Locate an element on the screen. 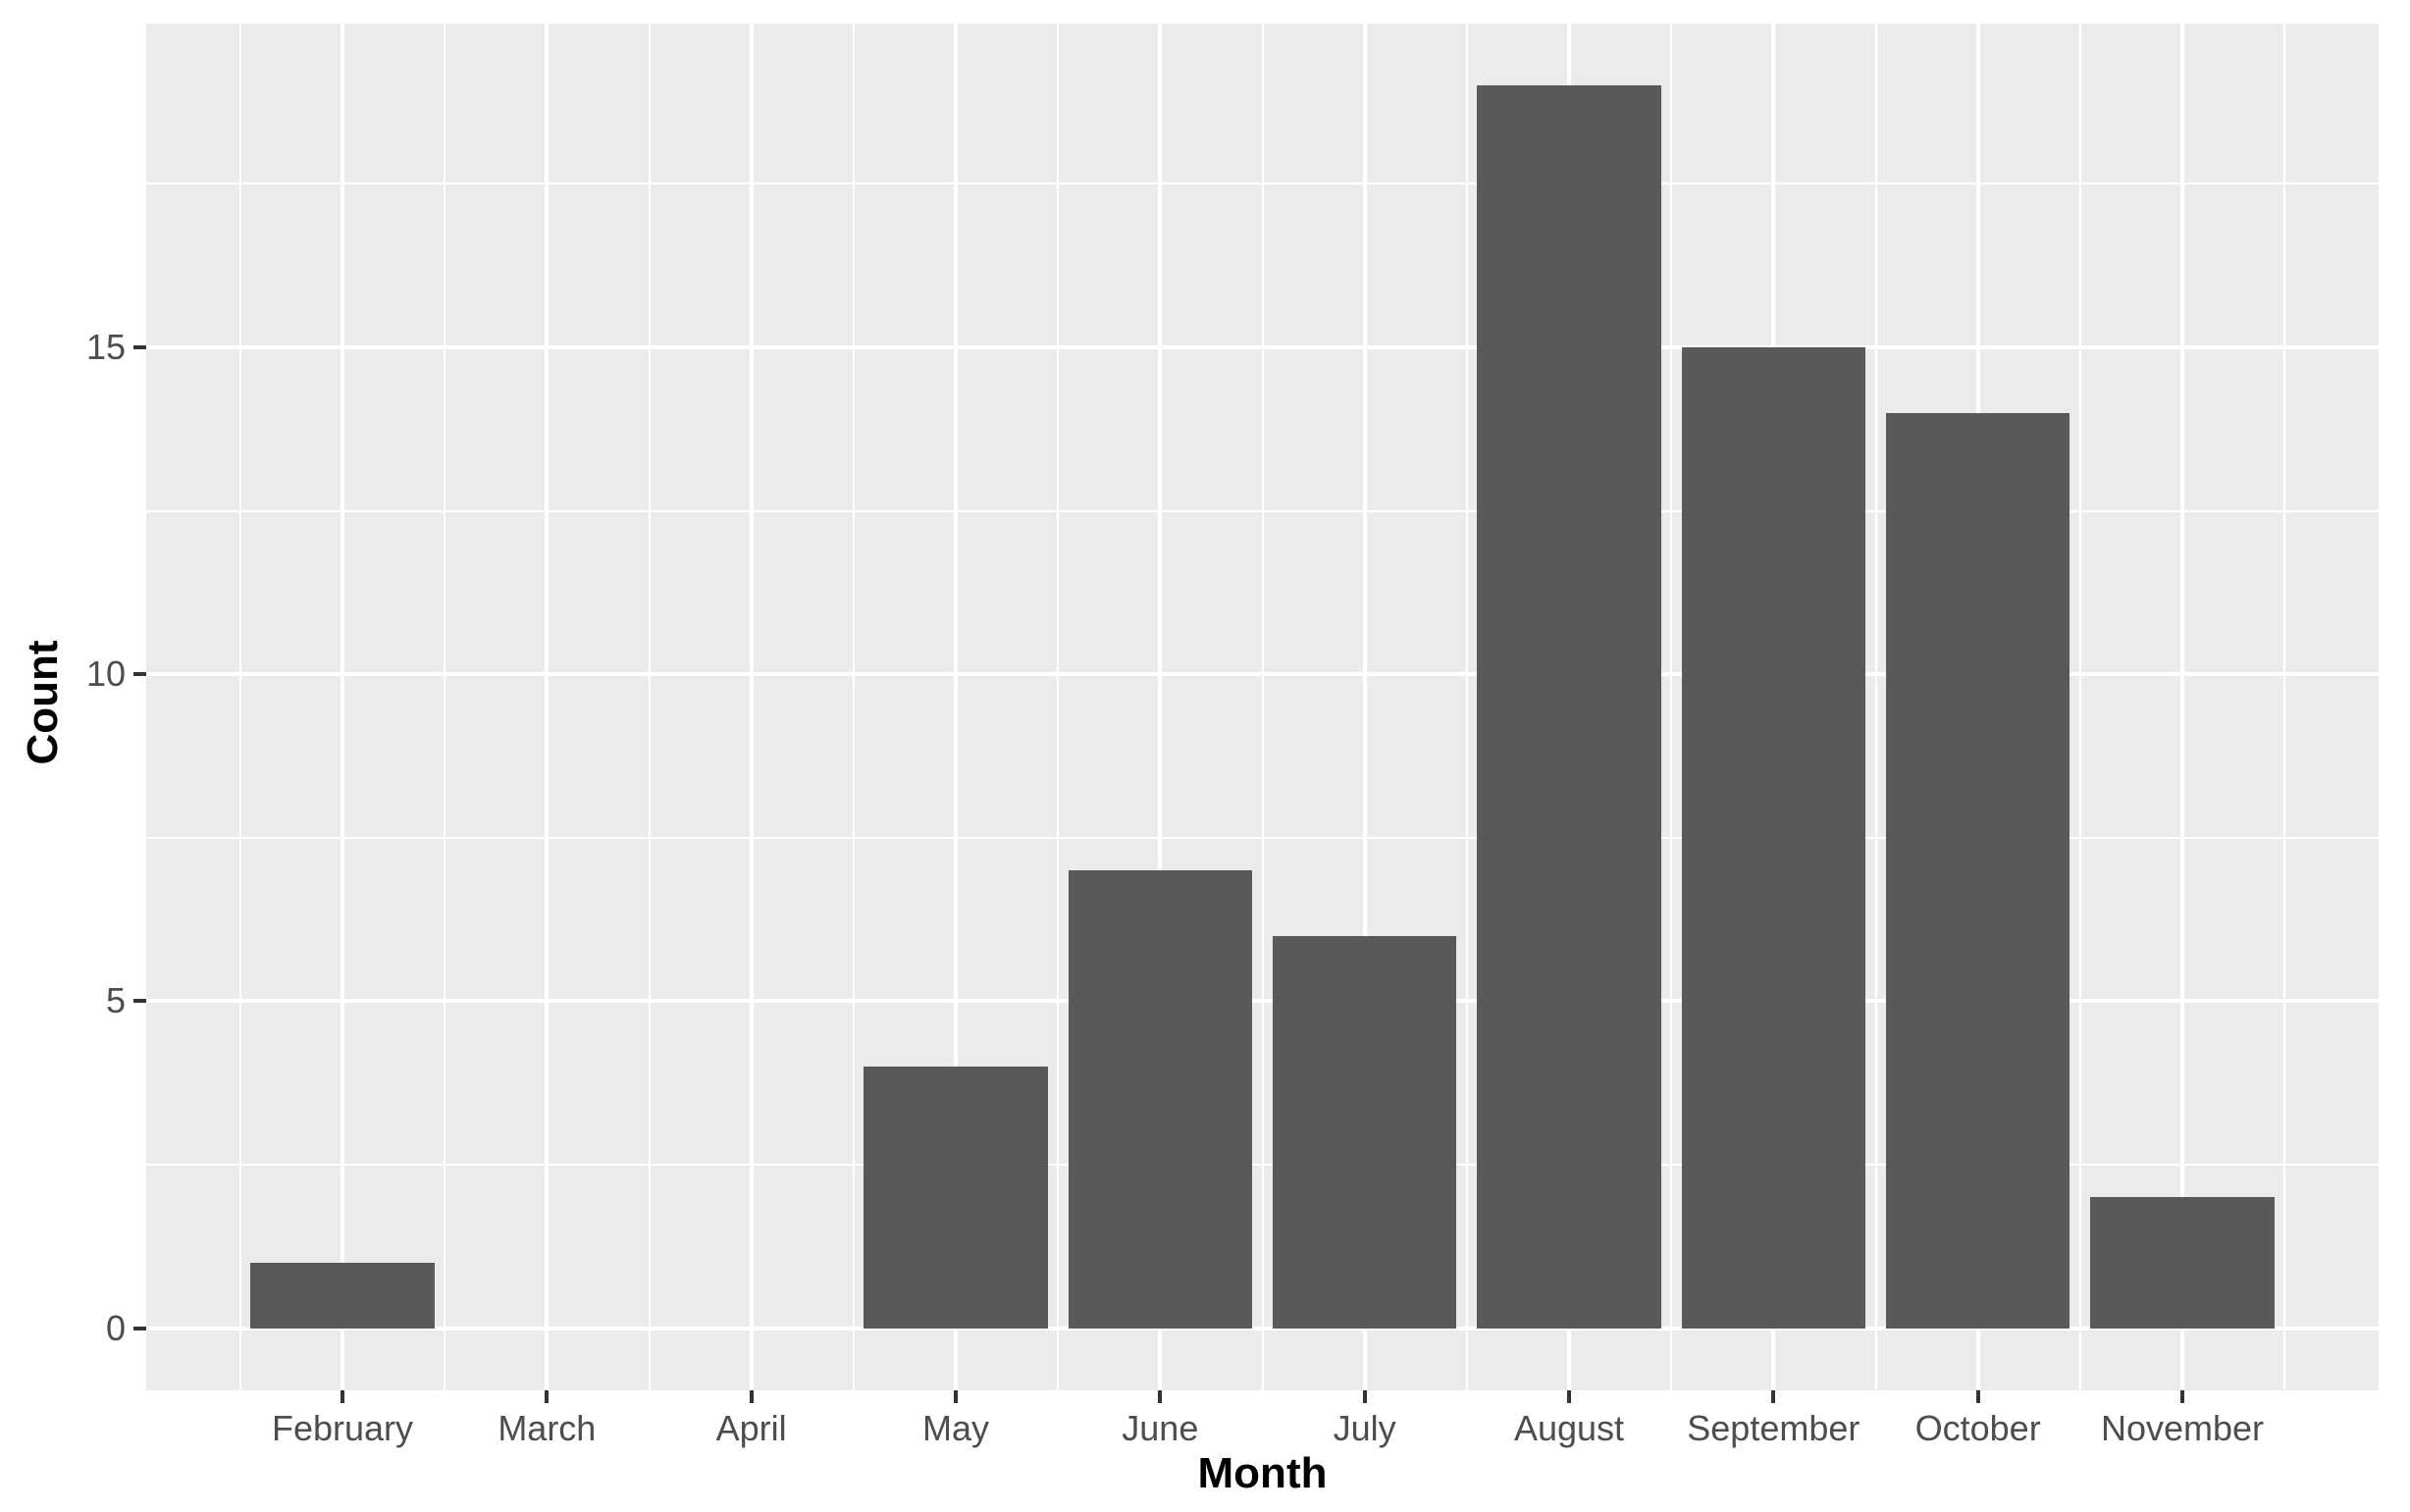 This screenshot has height=1512, width=2410. bar-may is located at coordinates (956, 1198).